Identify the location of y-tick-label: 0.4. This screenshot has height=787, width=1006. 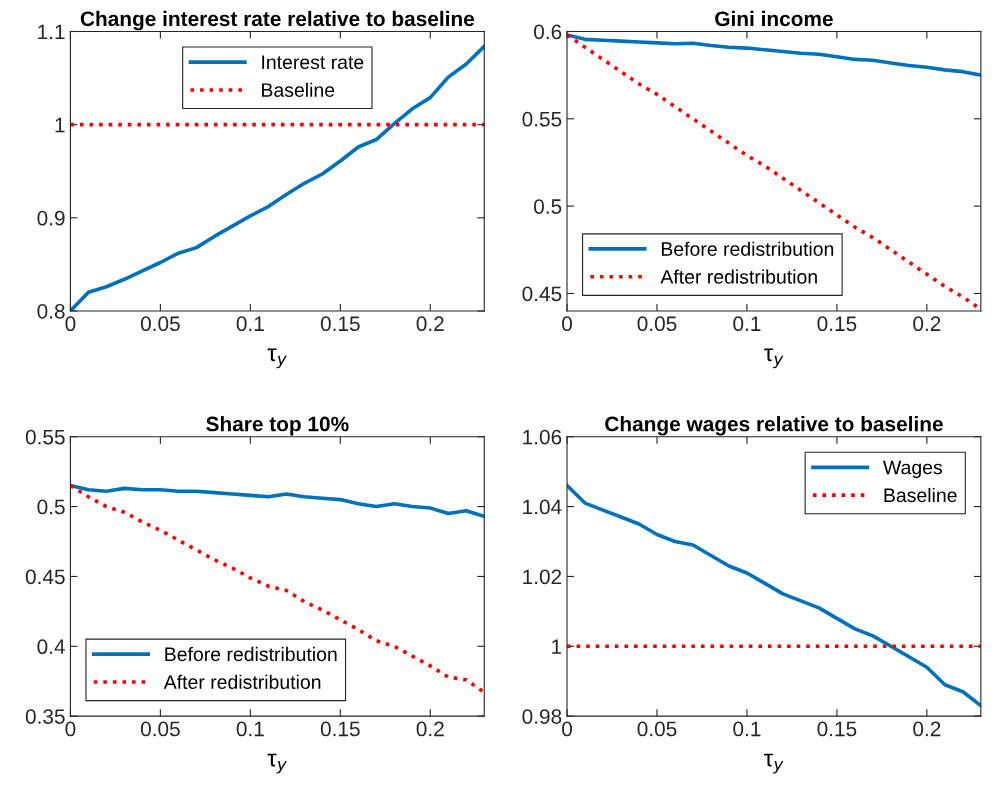
(51, 647).